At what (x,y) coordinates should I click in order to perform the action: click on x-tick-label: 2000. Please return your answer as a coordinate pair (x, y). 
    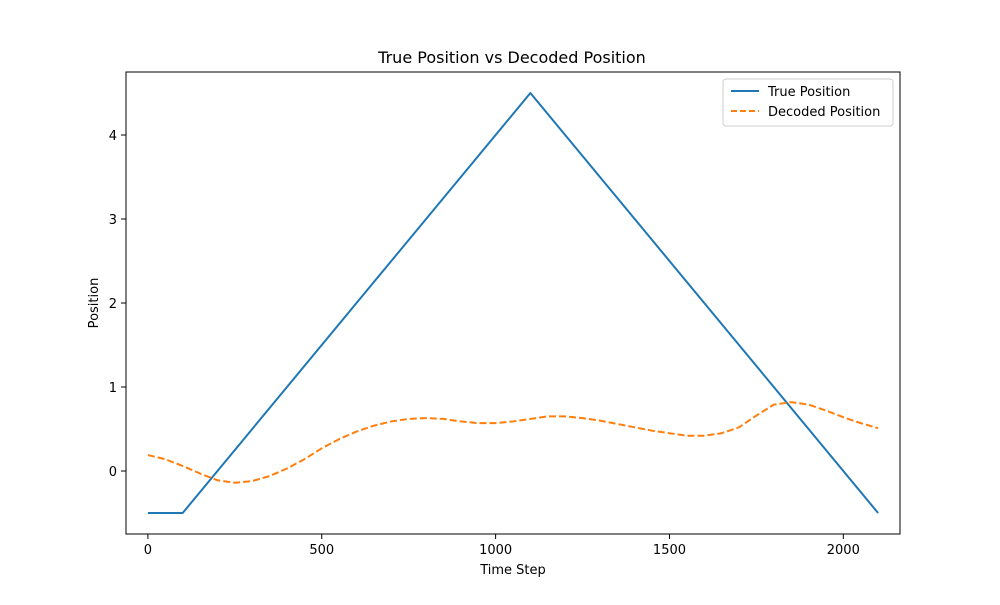
    Looking at the image, I should click on (843, 550).